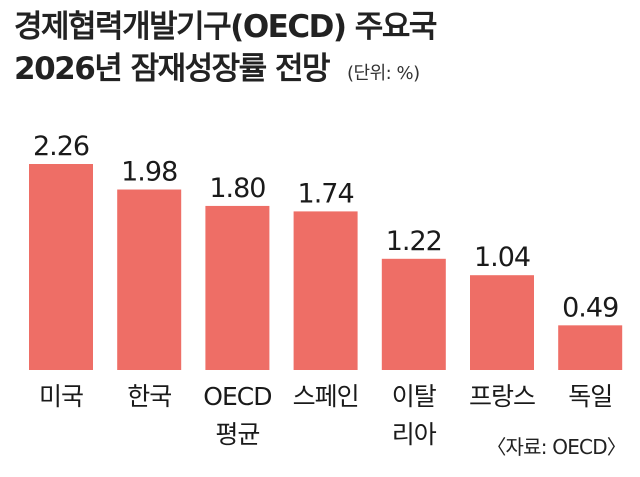 This screenshot has height=477, width=640. What do you see at coordinates (149, 396) in the screenshot?
I see `category-label-1: 한국` at bounding box center [149, 396].